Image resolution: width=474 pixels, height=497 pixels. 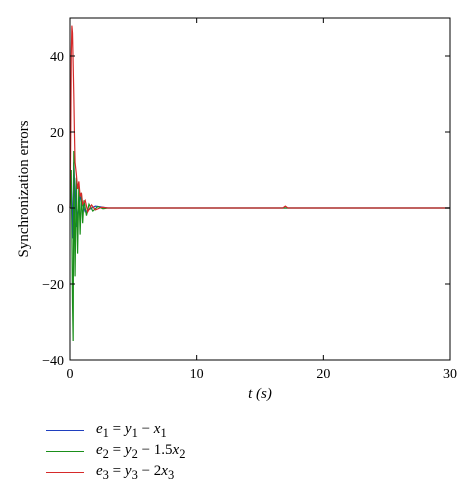 I want to click on y-tick-label: 20, so click(x=57, y=133).